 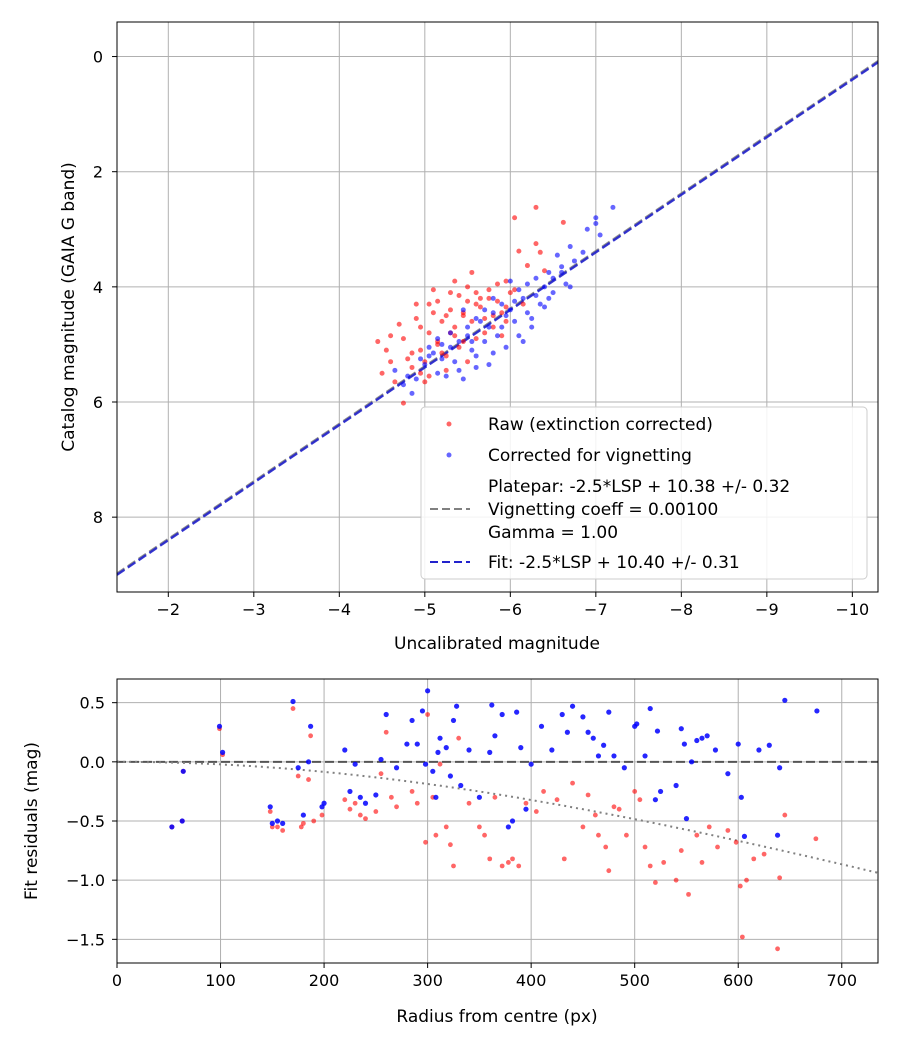 What do you see at coordinates (85, 880) in the screenshot?
I see `bottom-y-tick-label: −1.0` at bounding box center [85, 880].